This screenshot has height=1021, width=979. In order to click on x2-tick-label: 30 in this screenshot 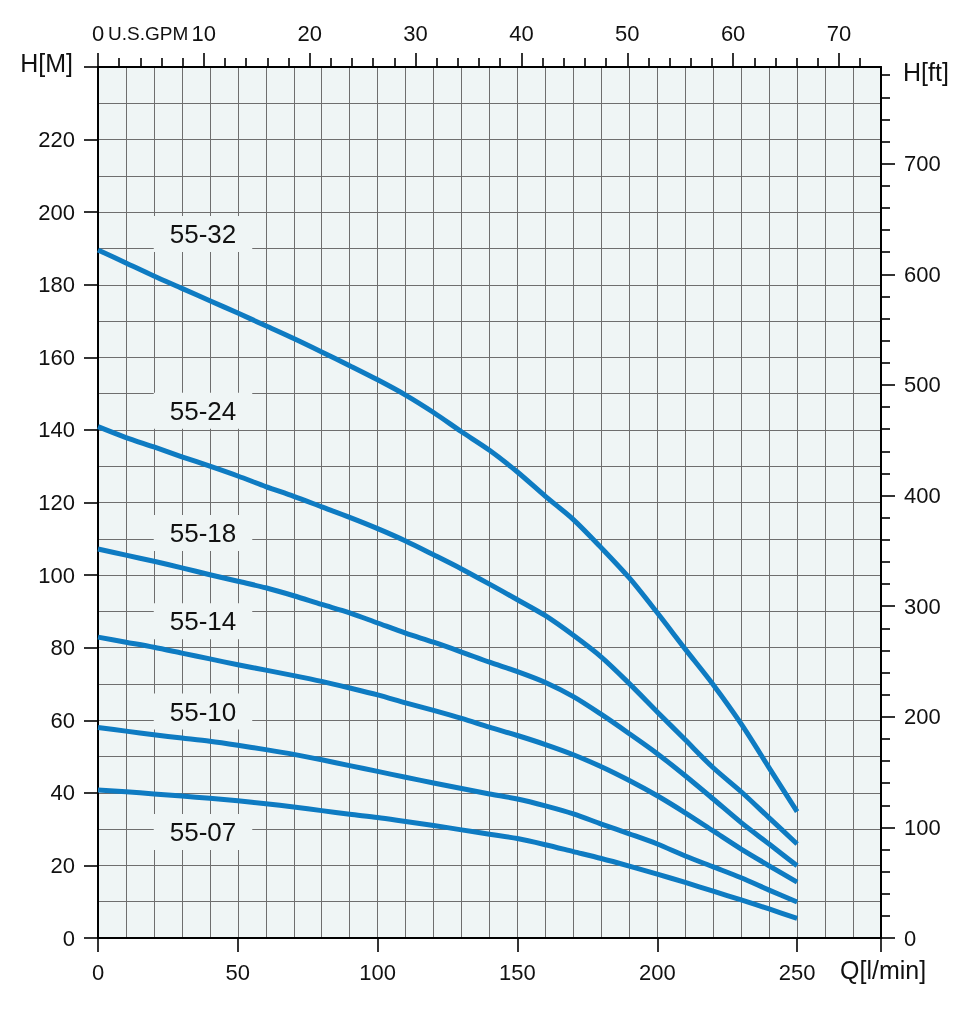, I will do `click(415, 33)`.